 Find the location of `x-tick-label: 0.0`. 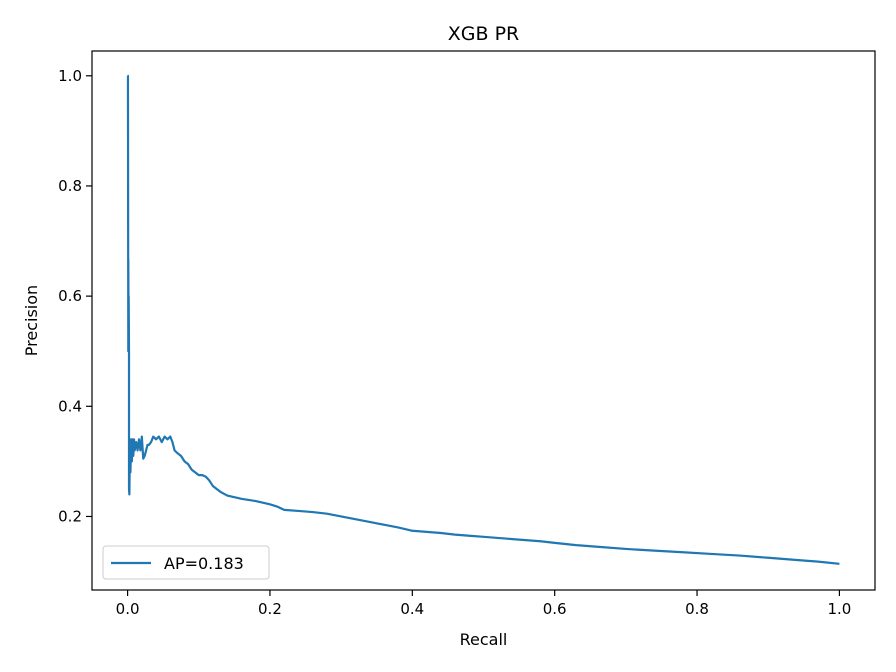

x-tick-label: 0.0 is located at coordinates (128, 609).